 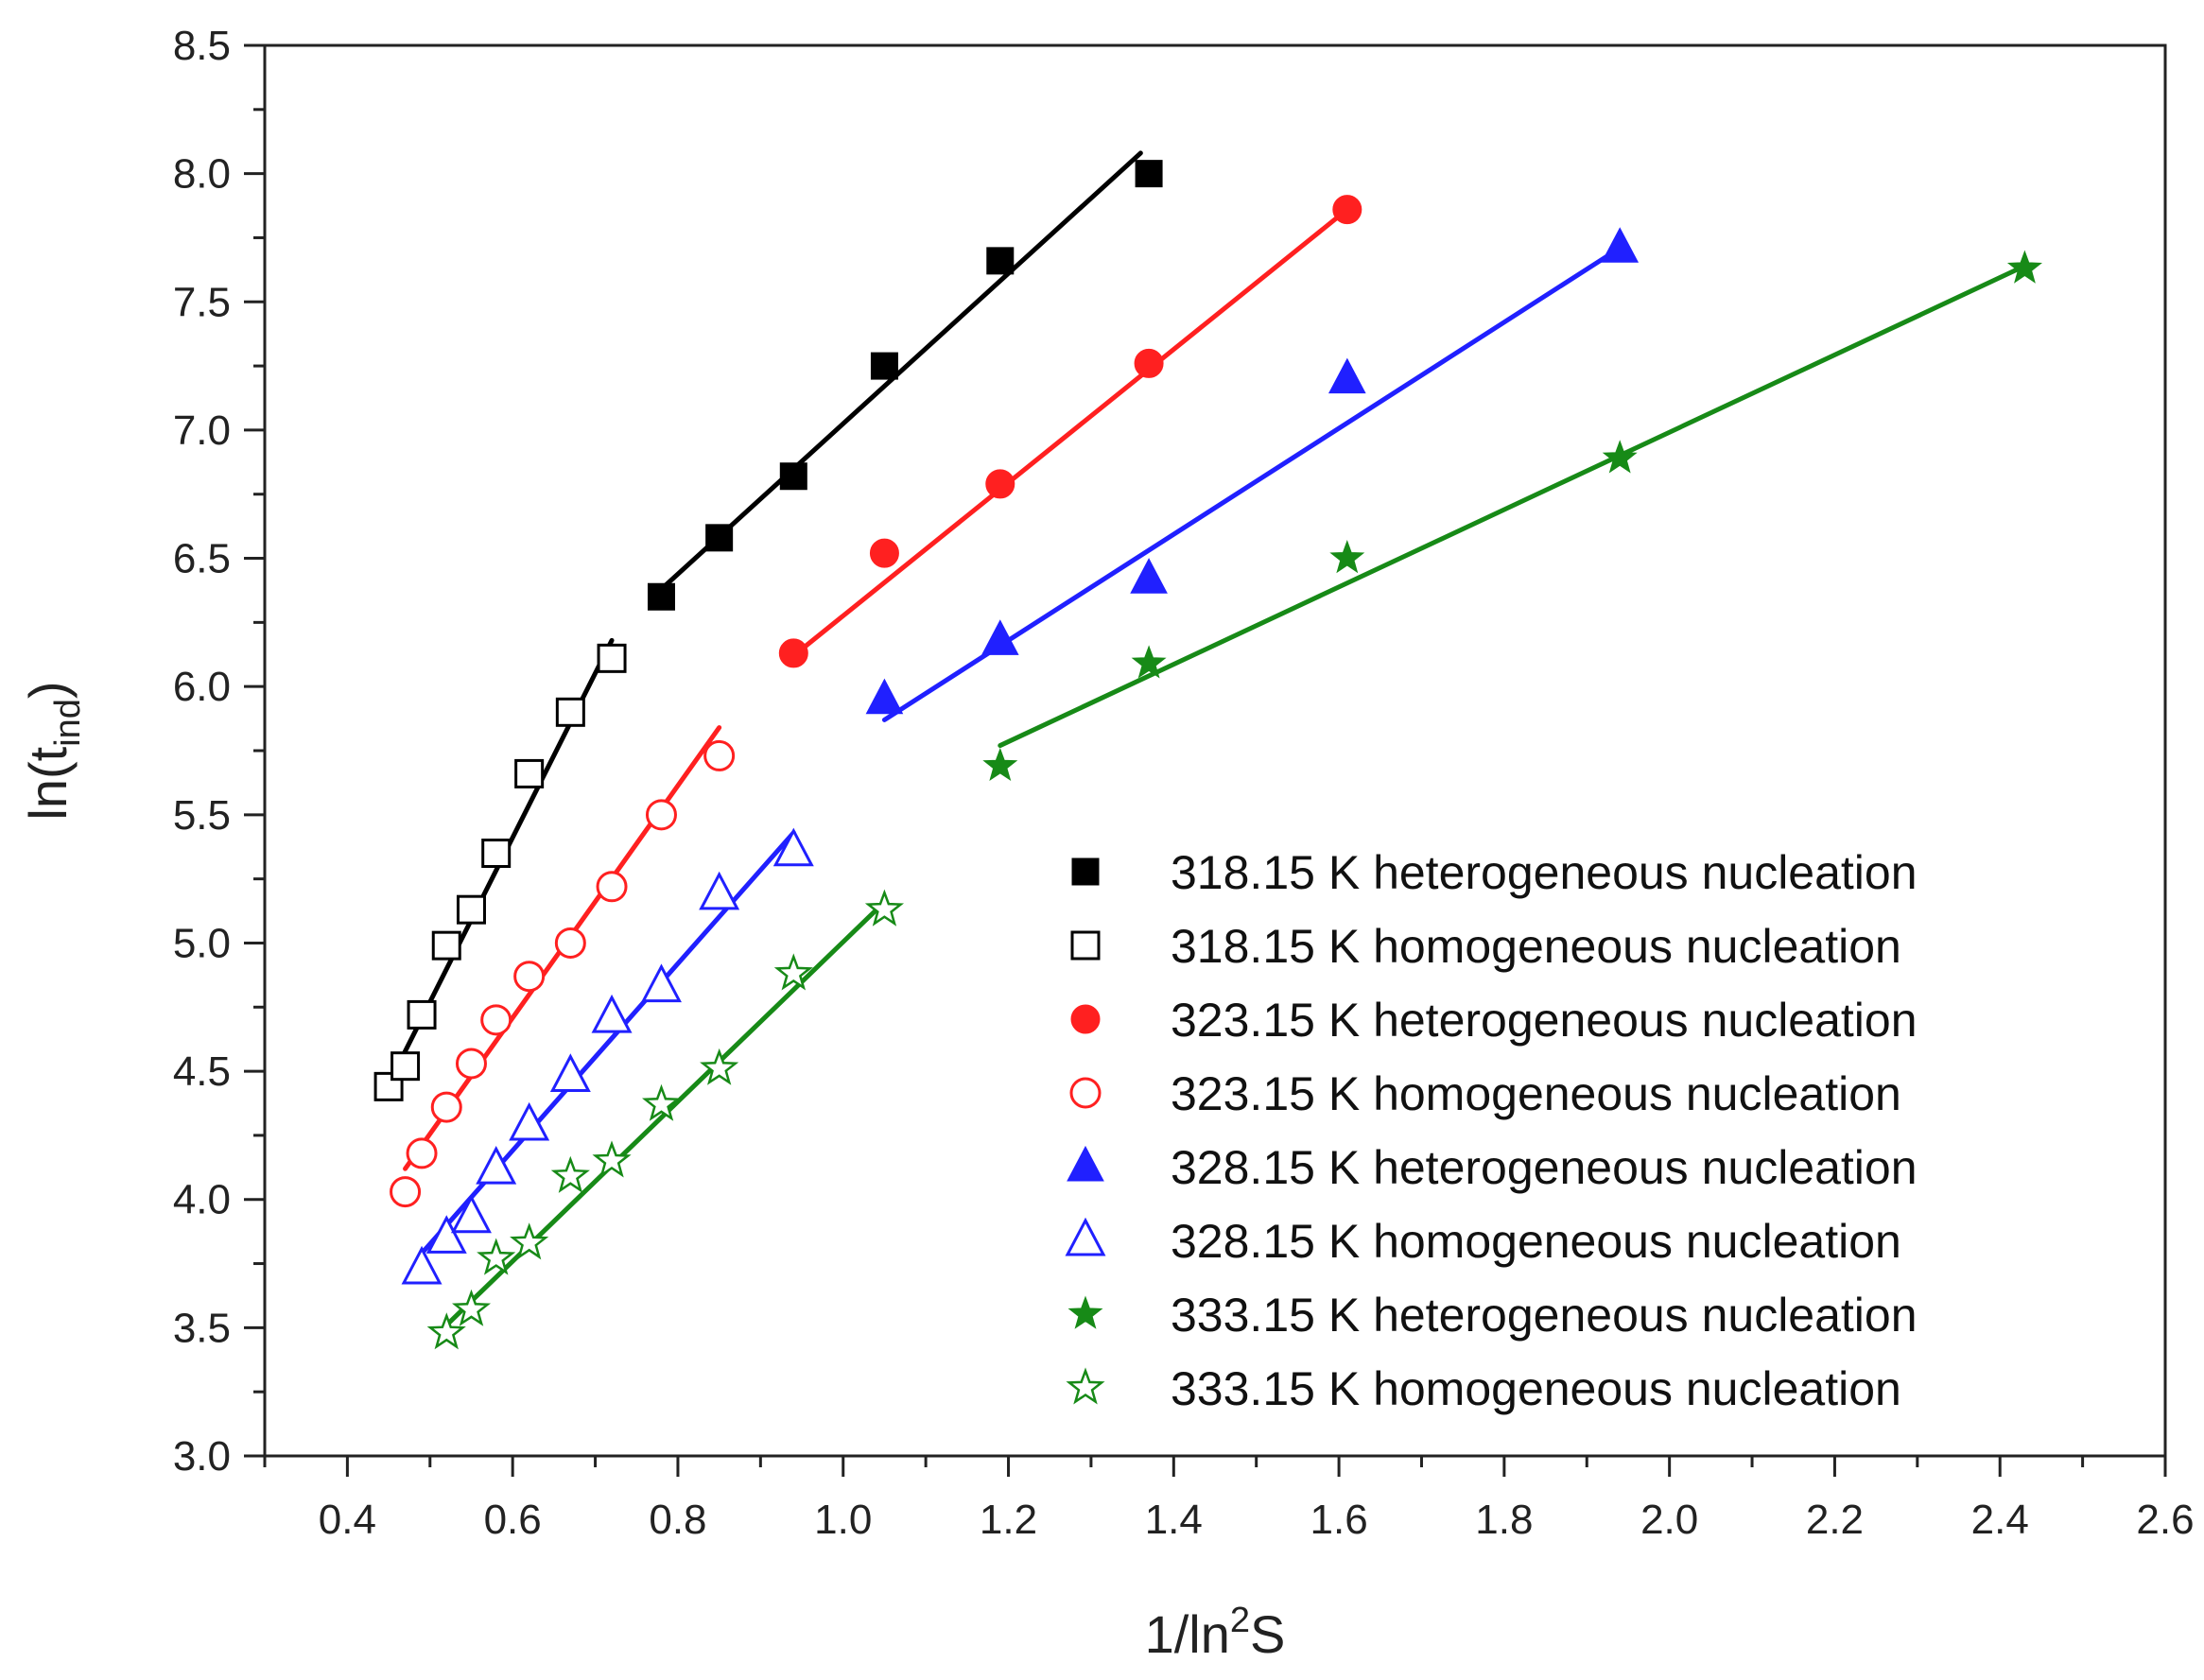 I want to click on y-axis-title-sub: ind, so click(x=68, y=723).